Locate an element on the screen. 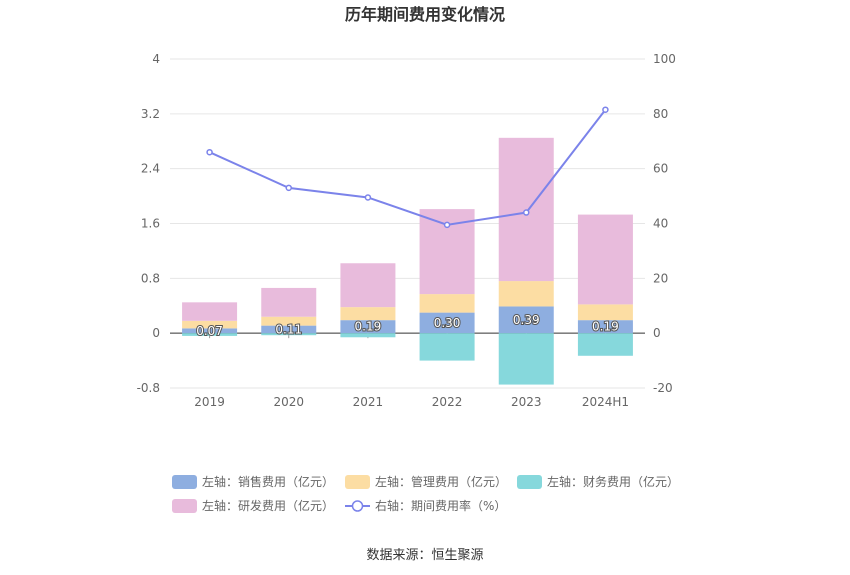  data-labels: 0.07 0.11 0.19 0.30 0.39 0.19 is located at coordinates (407, 325).